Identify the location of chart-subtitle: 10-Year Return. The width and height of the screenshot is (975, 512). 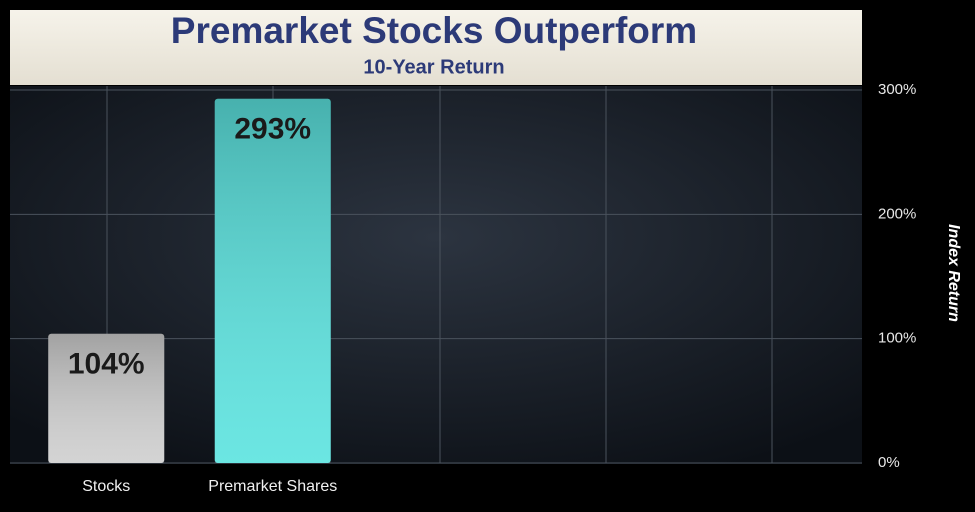
(433, 67).